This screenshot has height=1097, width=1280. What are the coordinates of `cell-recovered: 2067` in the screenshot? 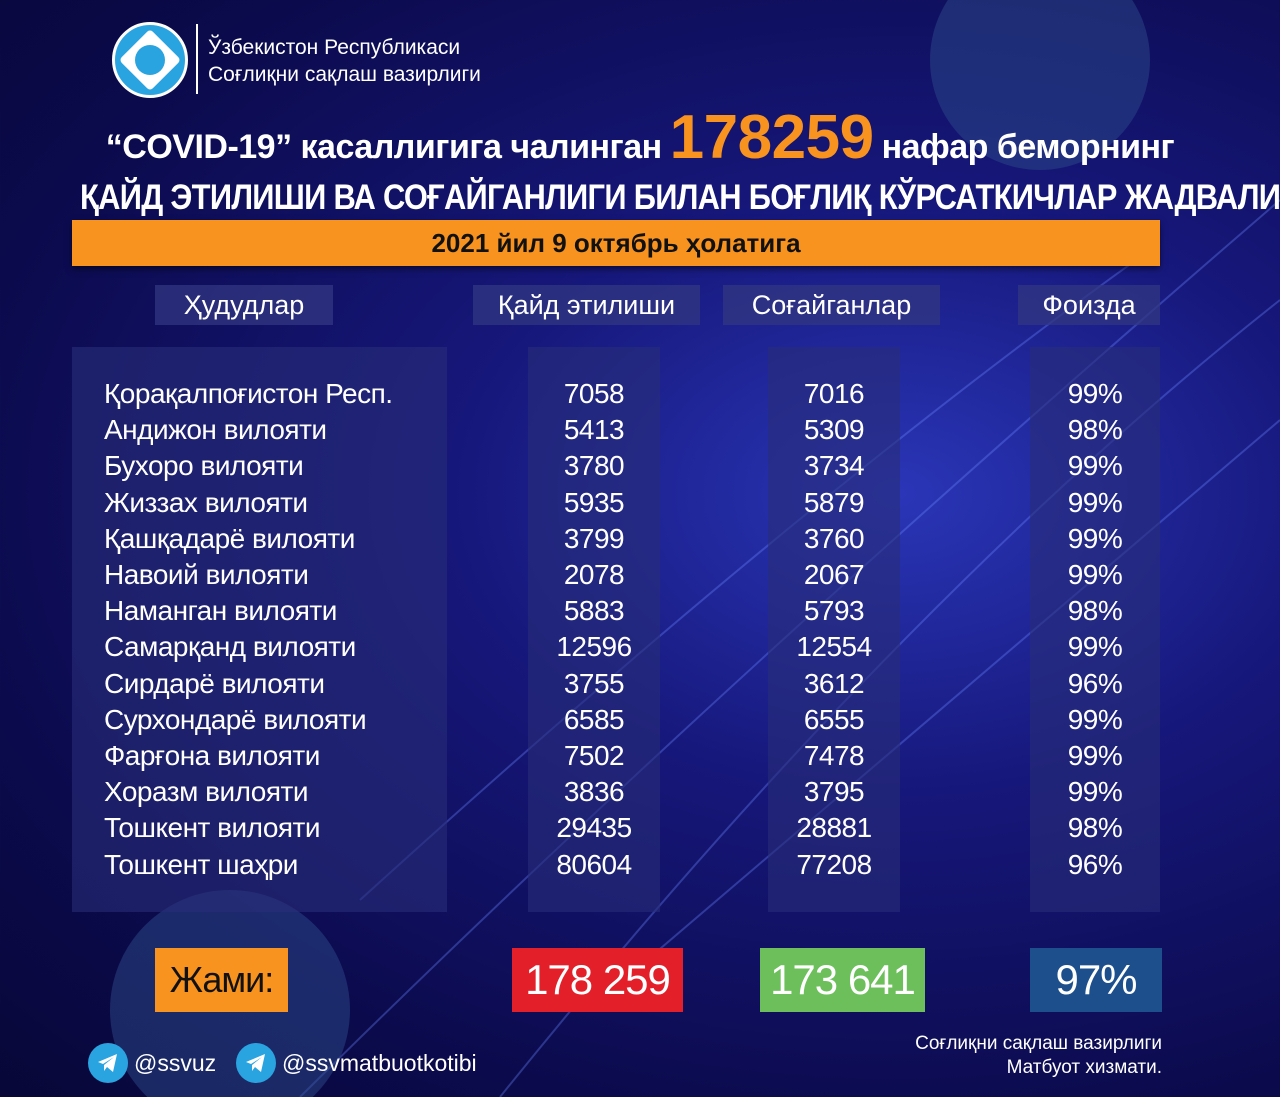 It's located at (834, 574).